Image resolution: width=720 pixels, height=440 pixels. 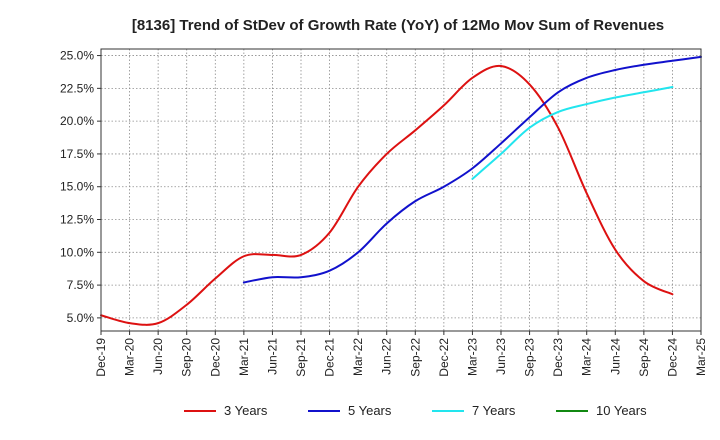 I want to click on x-tick-label: Sep-22, so click(x=415, y=357).